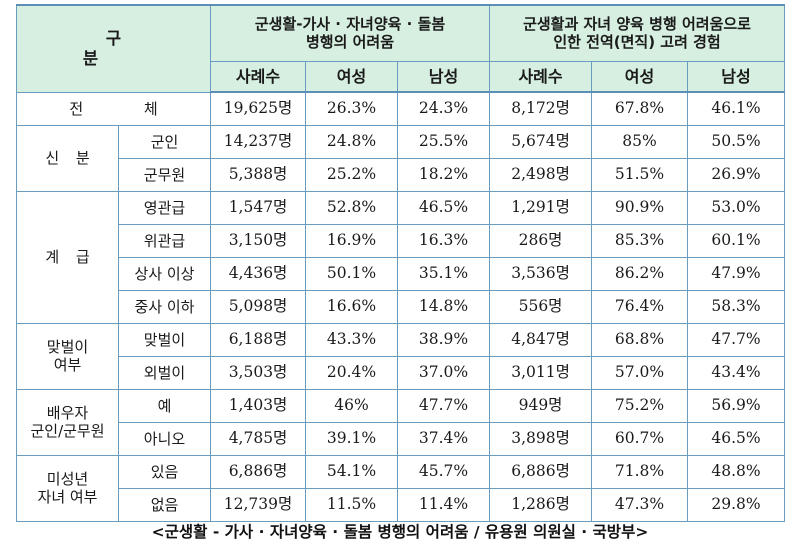  Describe the element at coordinates (352, 306) in the screenshot. I see `cell-female: 16.6%` at that location.